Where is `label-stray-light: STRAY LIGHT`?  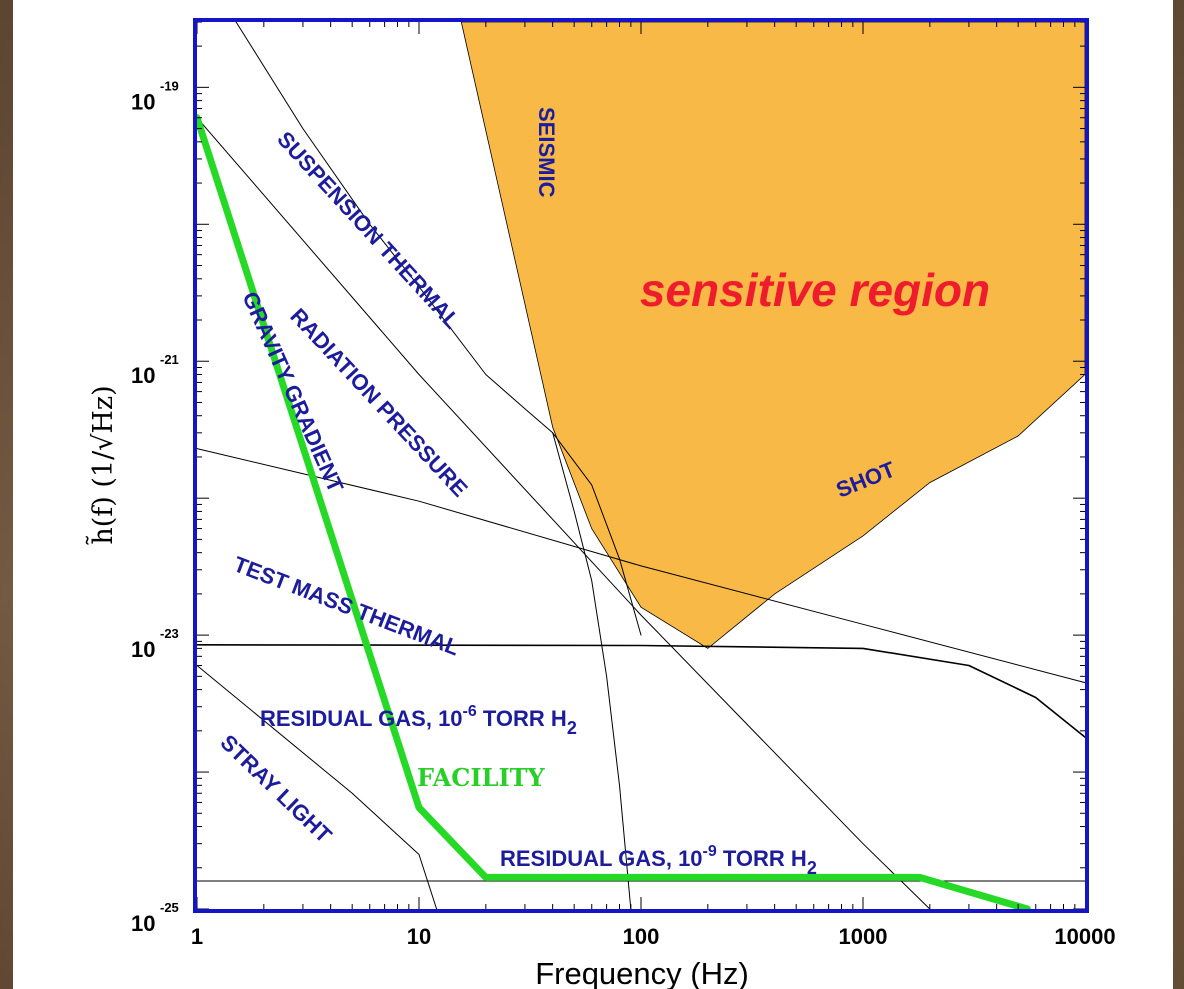
label-stray-light: STRAY LIGHT is located at coordinates (277, 789).